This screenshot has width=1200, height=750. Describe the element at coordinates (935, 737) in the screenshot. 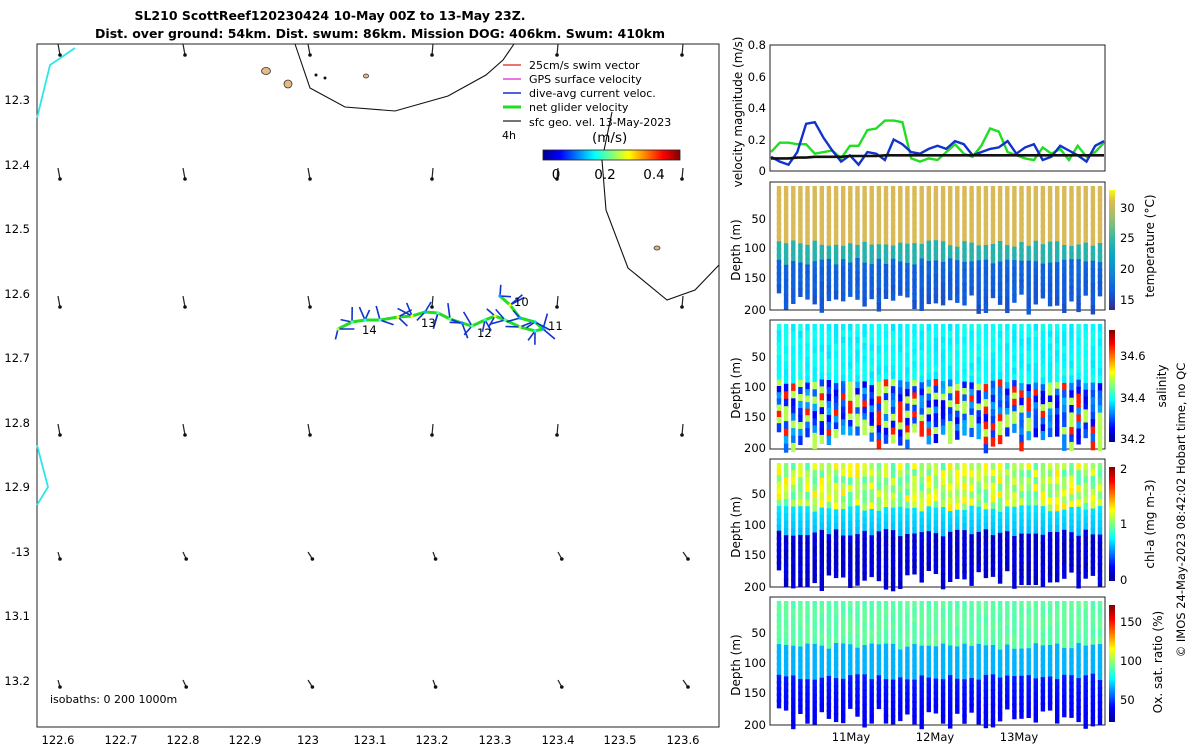

I see `time-x-tick: 12May` at that location.